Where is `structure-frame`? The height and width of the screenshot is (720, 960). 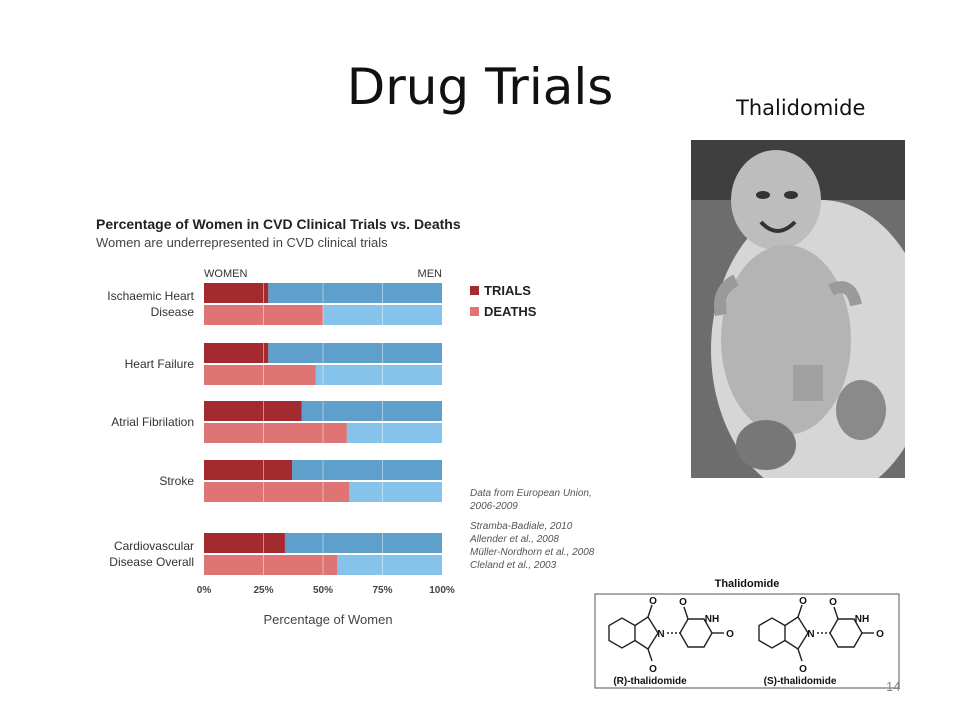
structure-frame is located at coordinates (747, 641).